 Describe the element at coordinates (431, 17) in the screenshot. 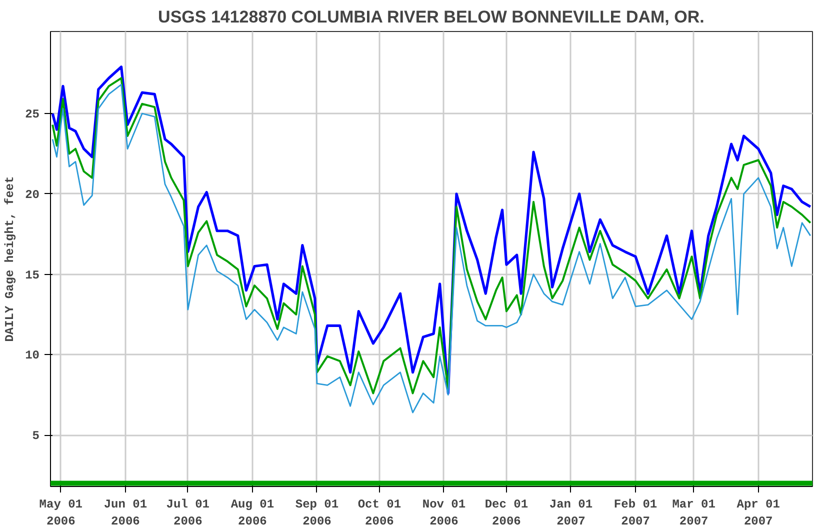

I see `chart-title: USGS 14128870 COLUMBIA RIVER BELOW BONNEVILLE DAM, OR.` at that location.